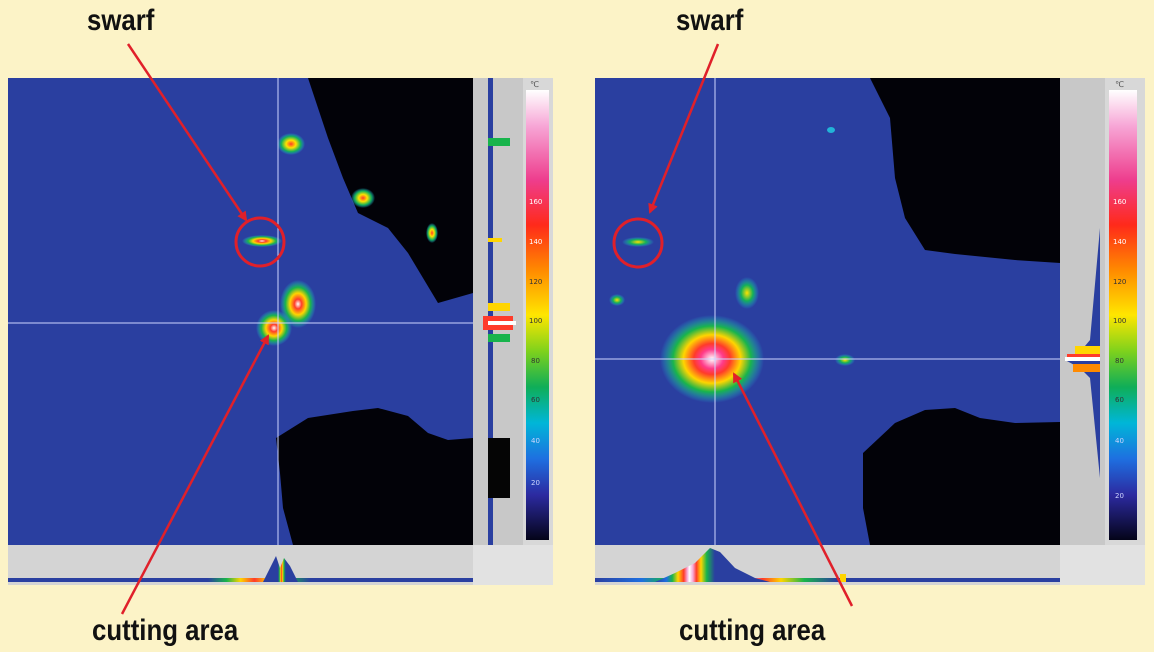  Describe the element at coordinates (752, 630) in the screenshot. I see `right-cutting-area-label: cutting area` at that location.